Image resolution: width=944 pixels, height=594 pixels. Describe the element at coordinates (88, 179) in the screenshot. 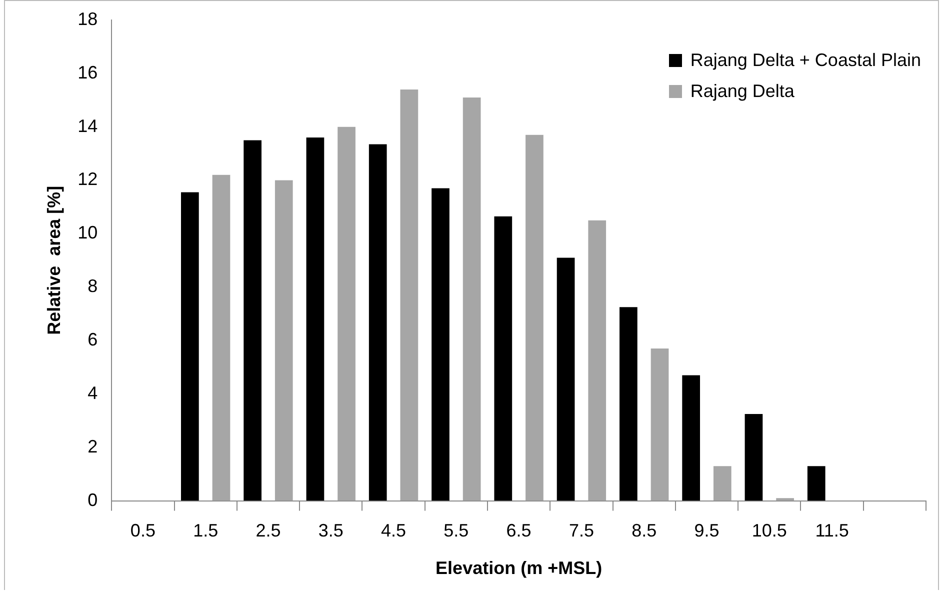

I see `y-tick-label: 12` at that location.